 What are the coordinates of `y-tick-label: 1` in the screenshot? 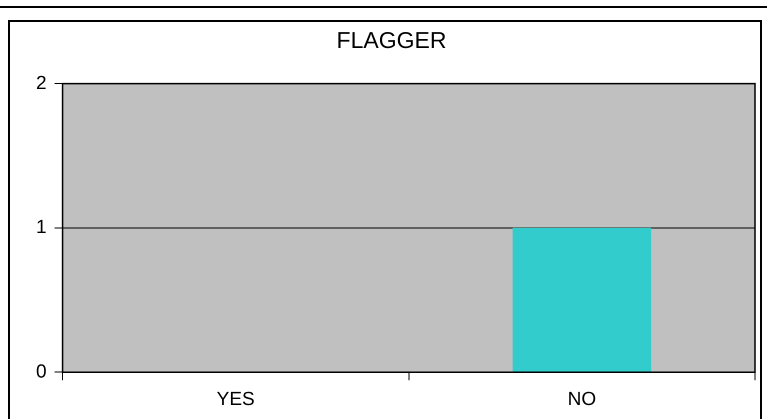 It's located at (41, 227).